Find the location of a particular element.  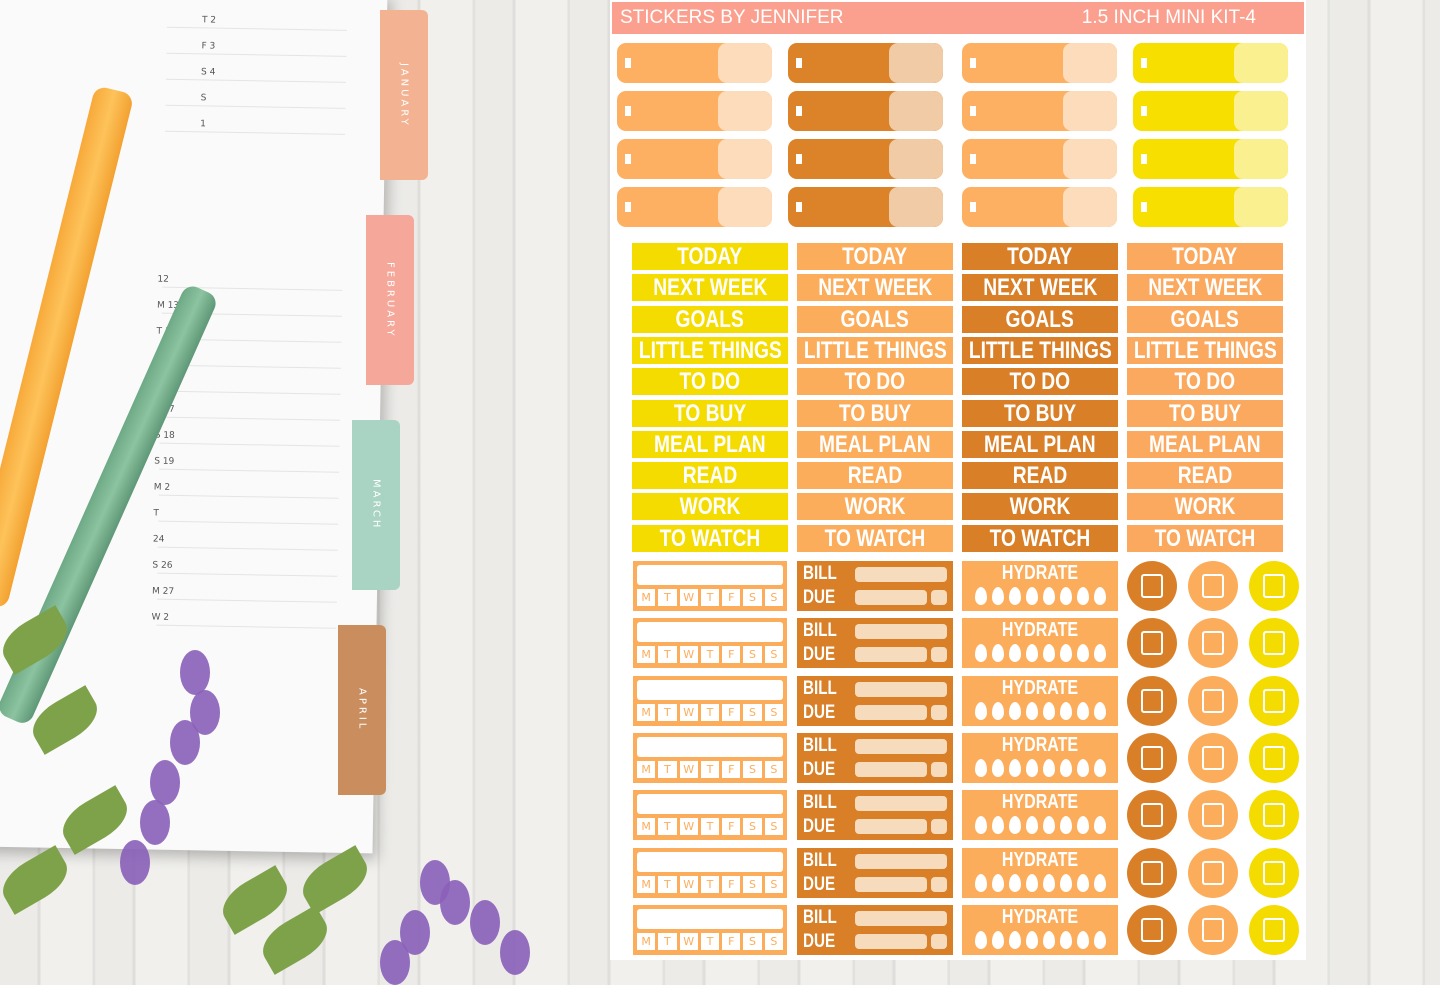

weekday-label: W is located at coordinates (688, 941).